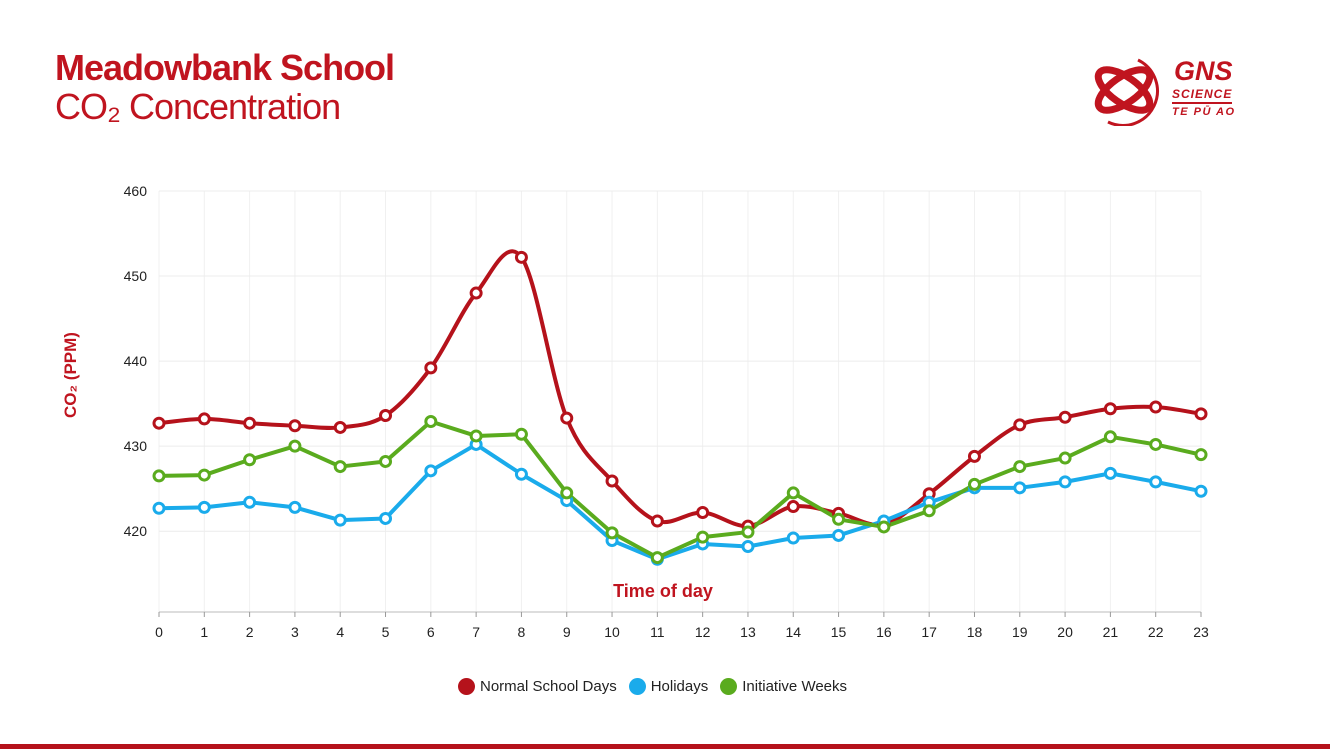  What do you see at coordinates (839, 632) in the screenshot?
I see `x-tick-label: 15` at bounding box center [839, 632].